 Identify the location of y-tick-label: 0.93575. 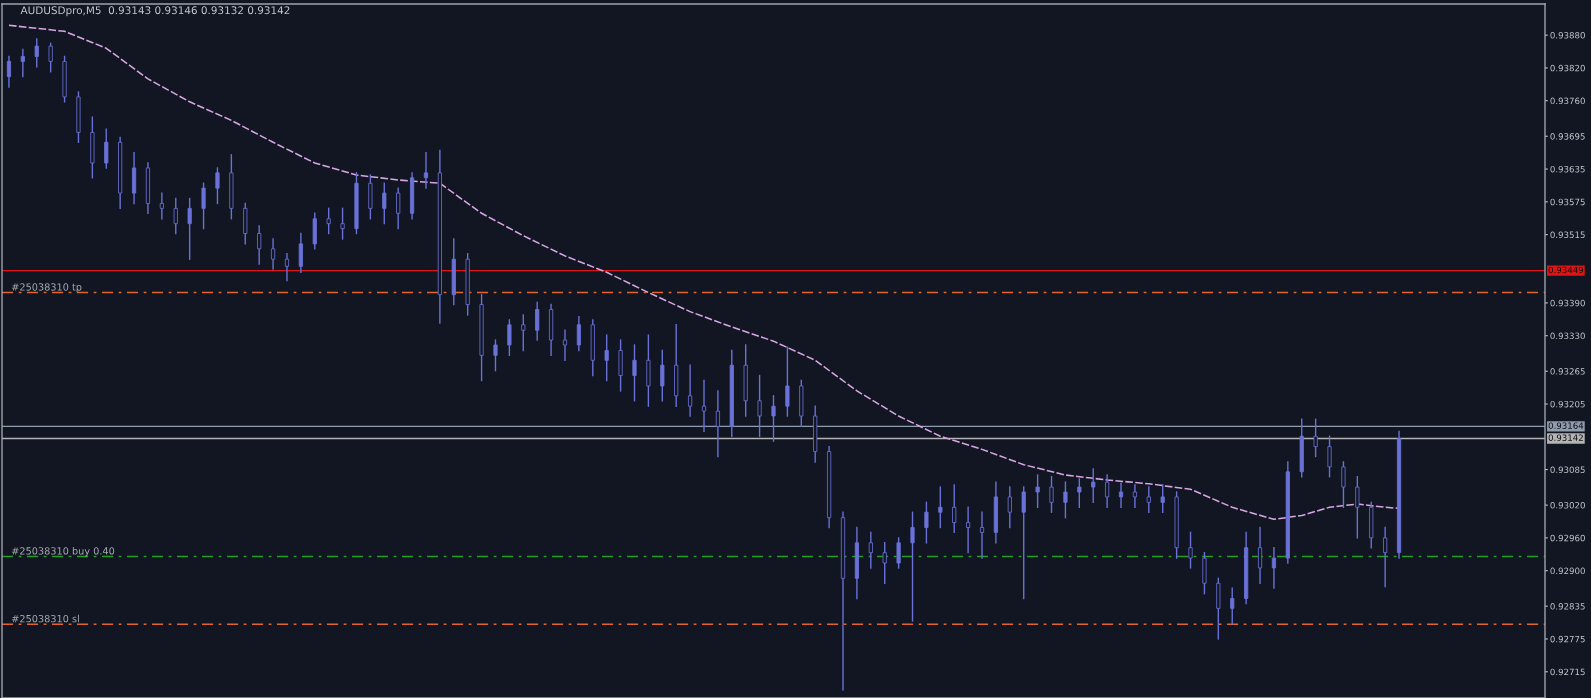
(1567, 202).